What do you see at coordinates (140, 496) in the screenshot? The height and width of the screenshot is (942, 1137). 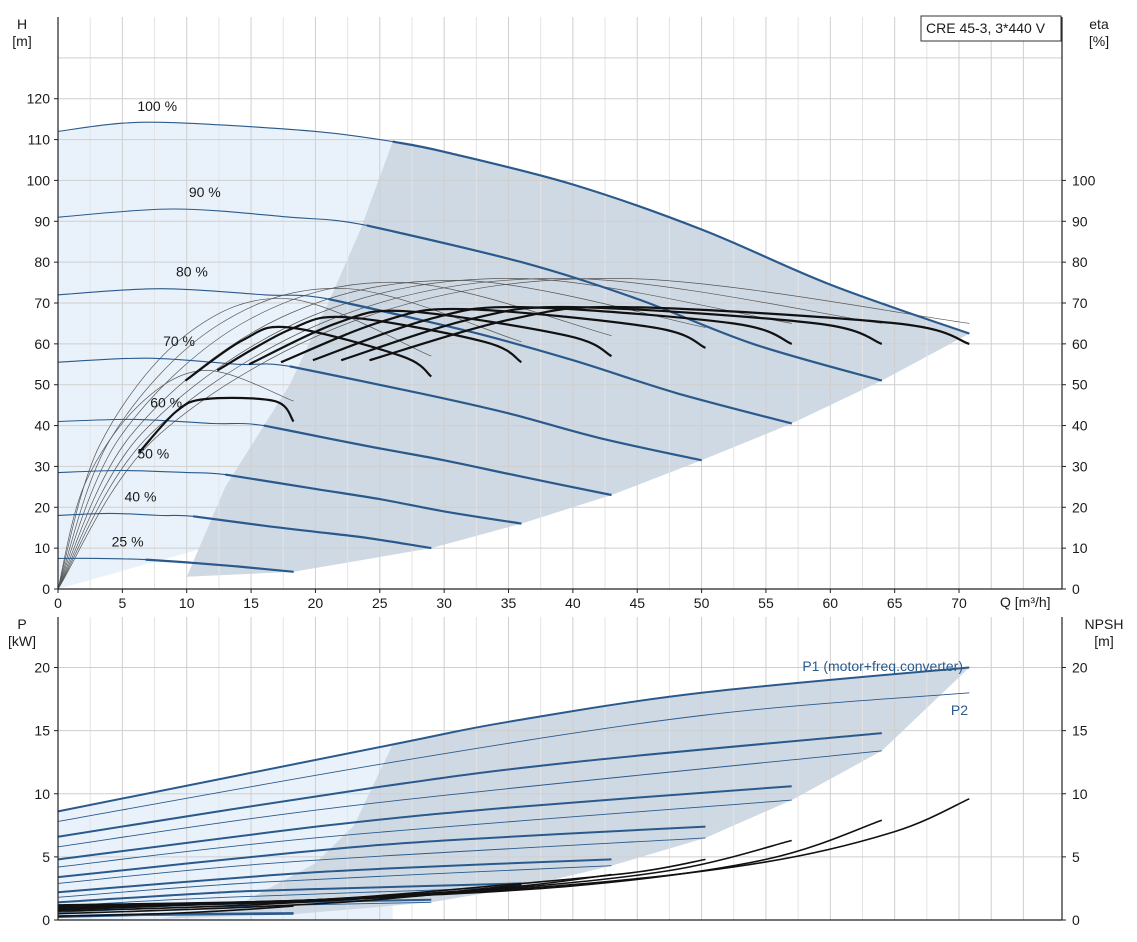 I see `speed-label: 40 %` at bounding box center [140, 496].